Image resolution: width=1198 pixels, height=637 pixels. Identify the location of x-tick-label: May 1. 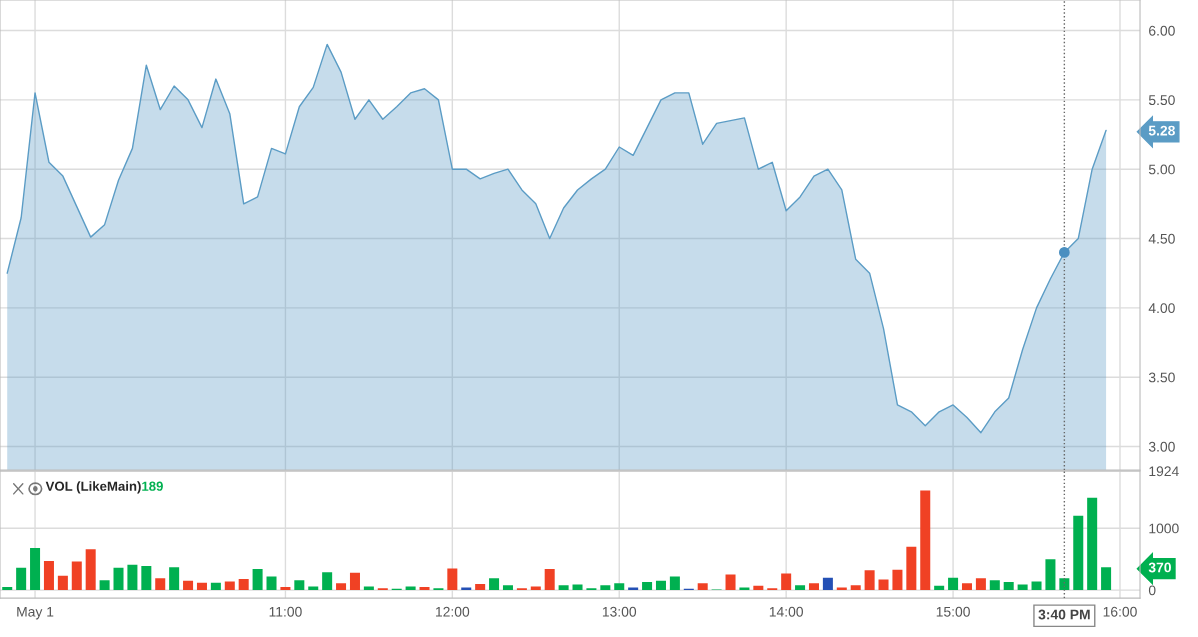
(35, 613).